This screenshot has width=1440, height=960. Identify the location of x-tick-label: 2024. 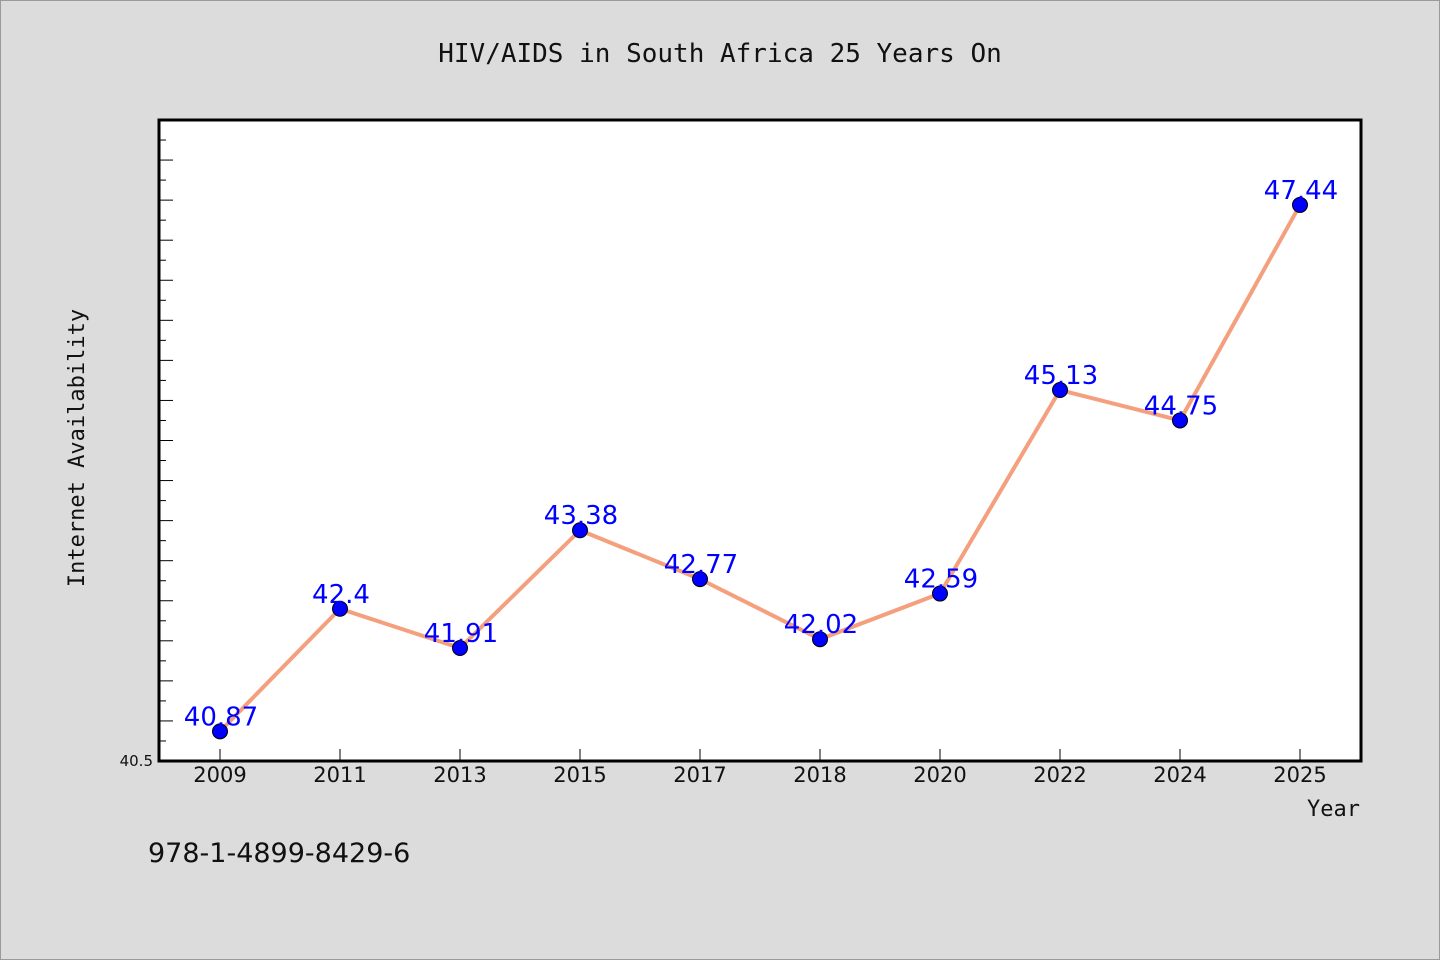
(1179, 775).